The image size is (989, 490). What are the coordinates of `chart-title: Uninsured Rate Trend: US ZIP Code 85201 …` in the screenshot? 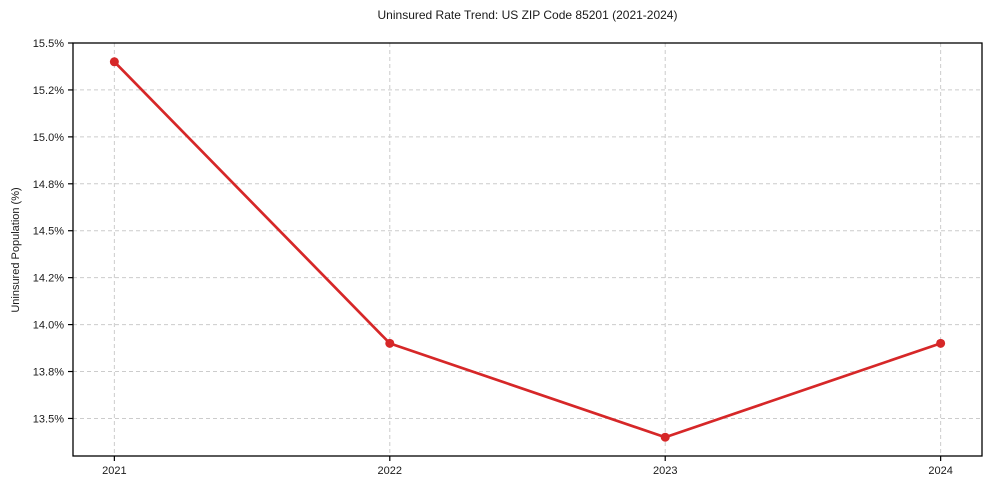 It's located at (527, 15).